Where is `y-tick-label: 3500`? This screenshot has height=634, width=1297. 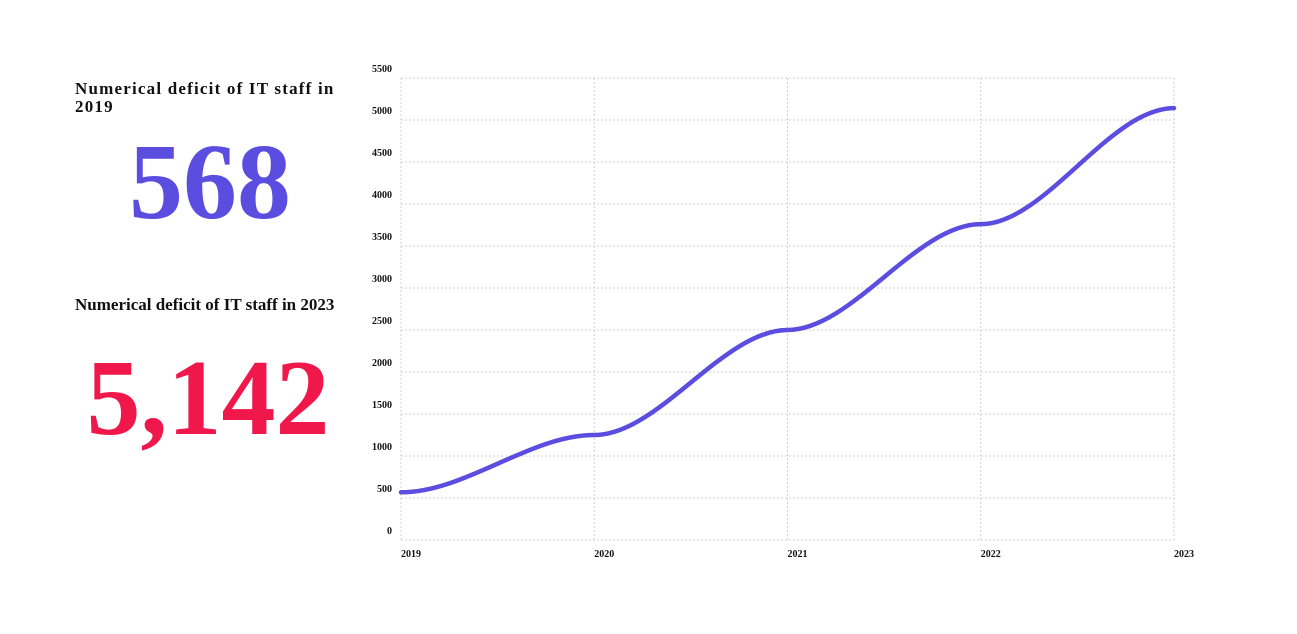 y-tick-label: 3500 is located at coordinates (382, 237).